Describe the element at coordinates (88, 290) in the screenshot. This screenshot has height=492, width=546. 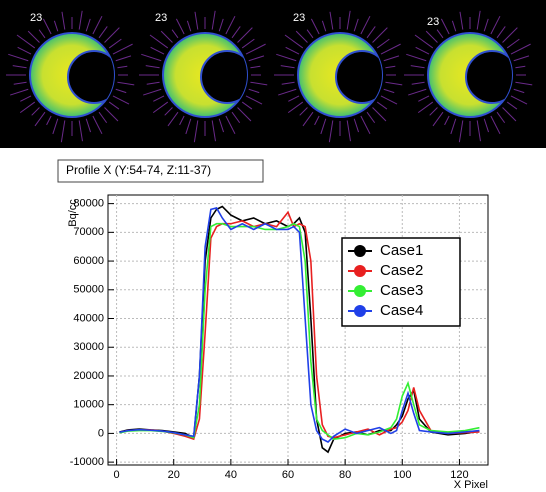
I see `y-tick-label: 50000` at that location.